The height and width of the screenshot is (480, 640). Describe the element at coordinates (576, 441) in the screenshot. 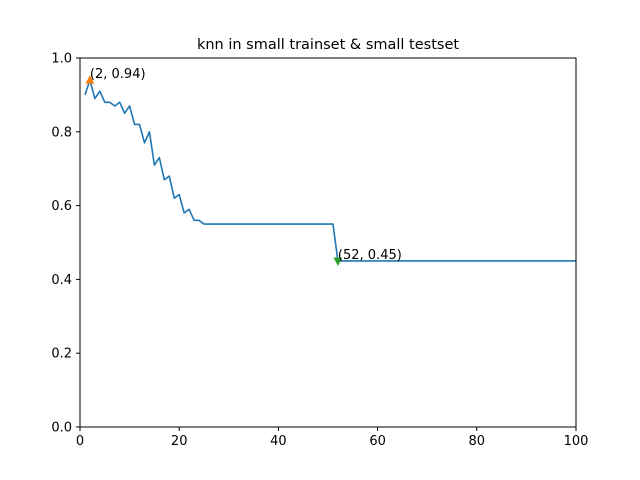

I see `x-tick-label: 100` at that location.